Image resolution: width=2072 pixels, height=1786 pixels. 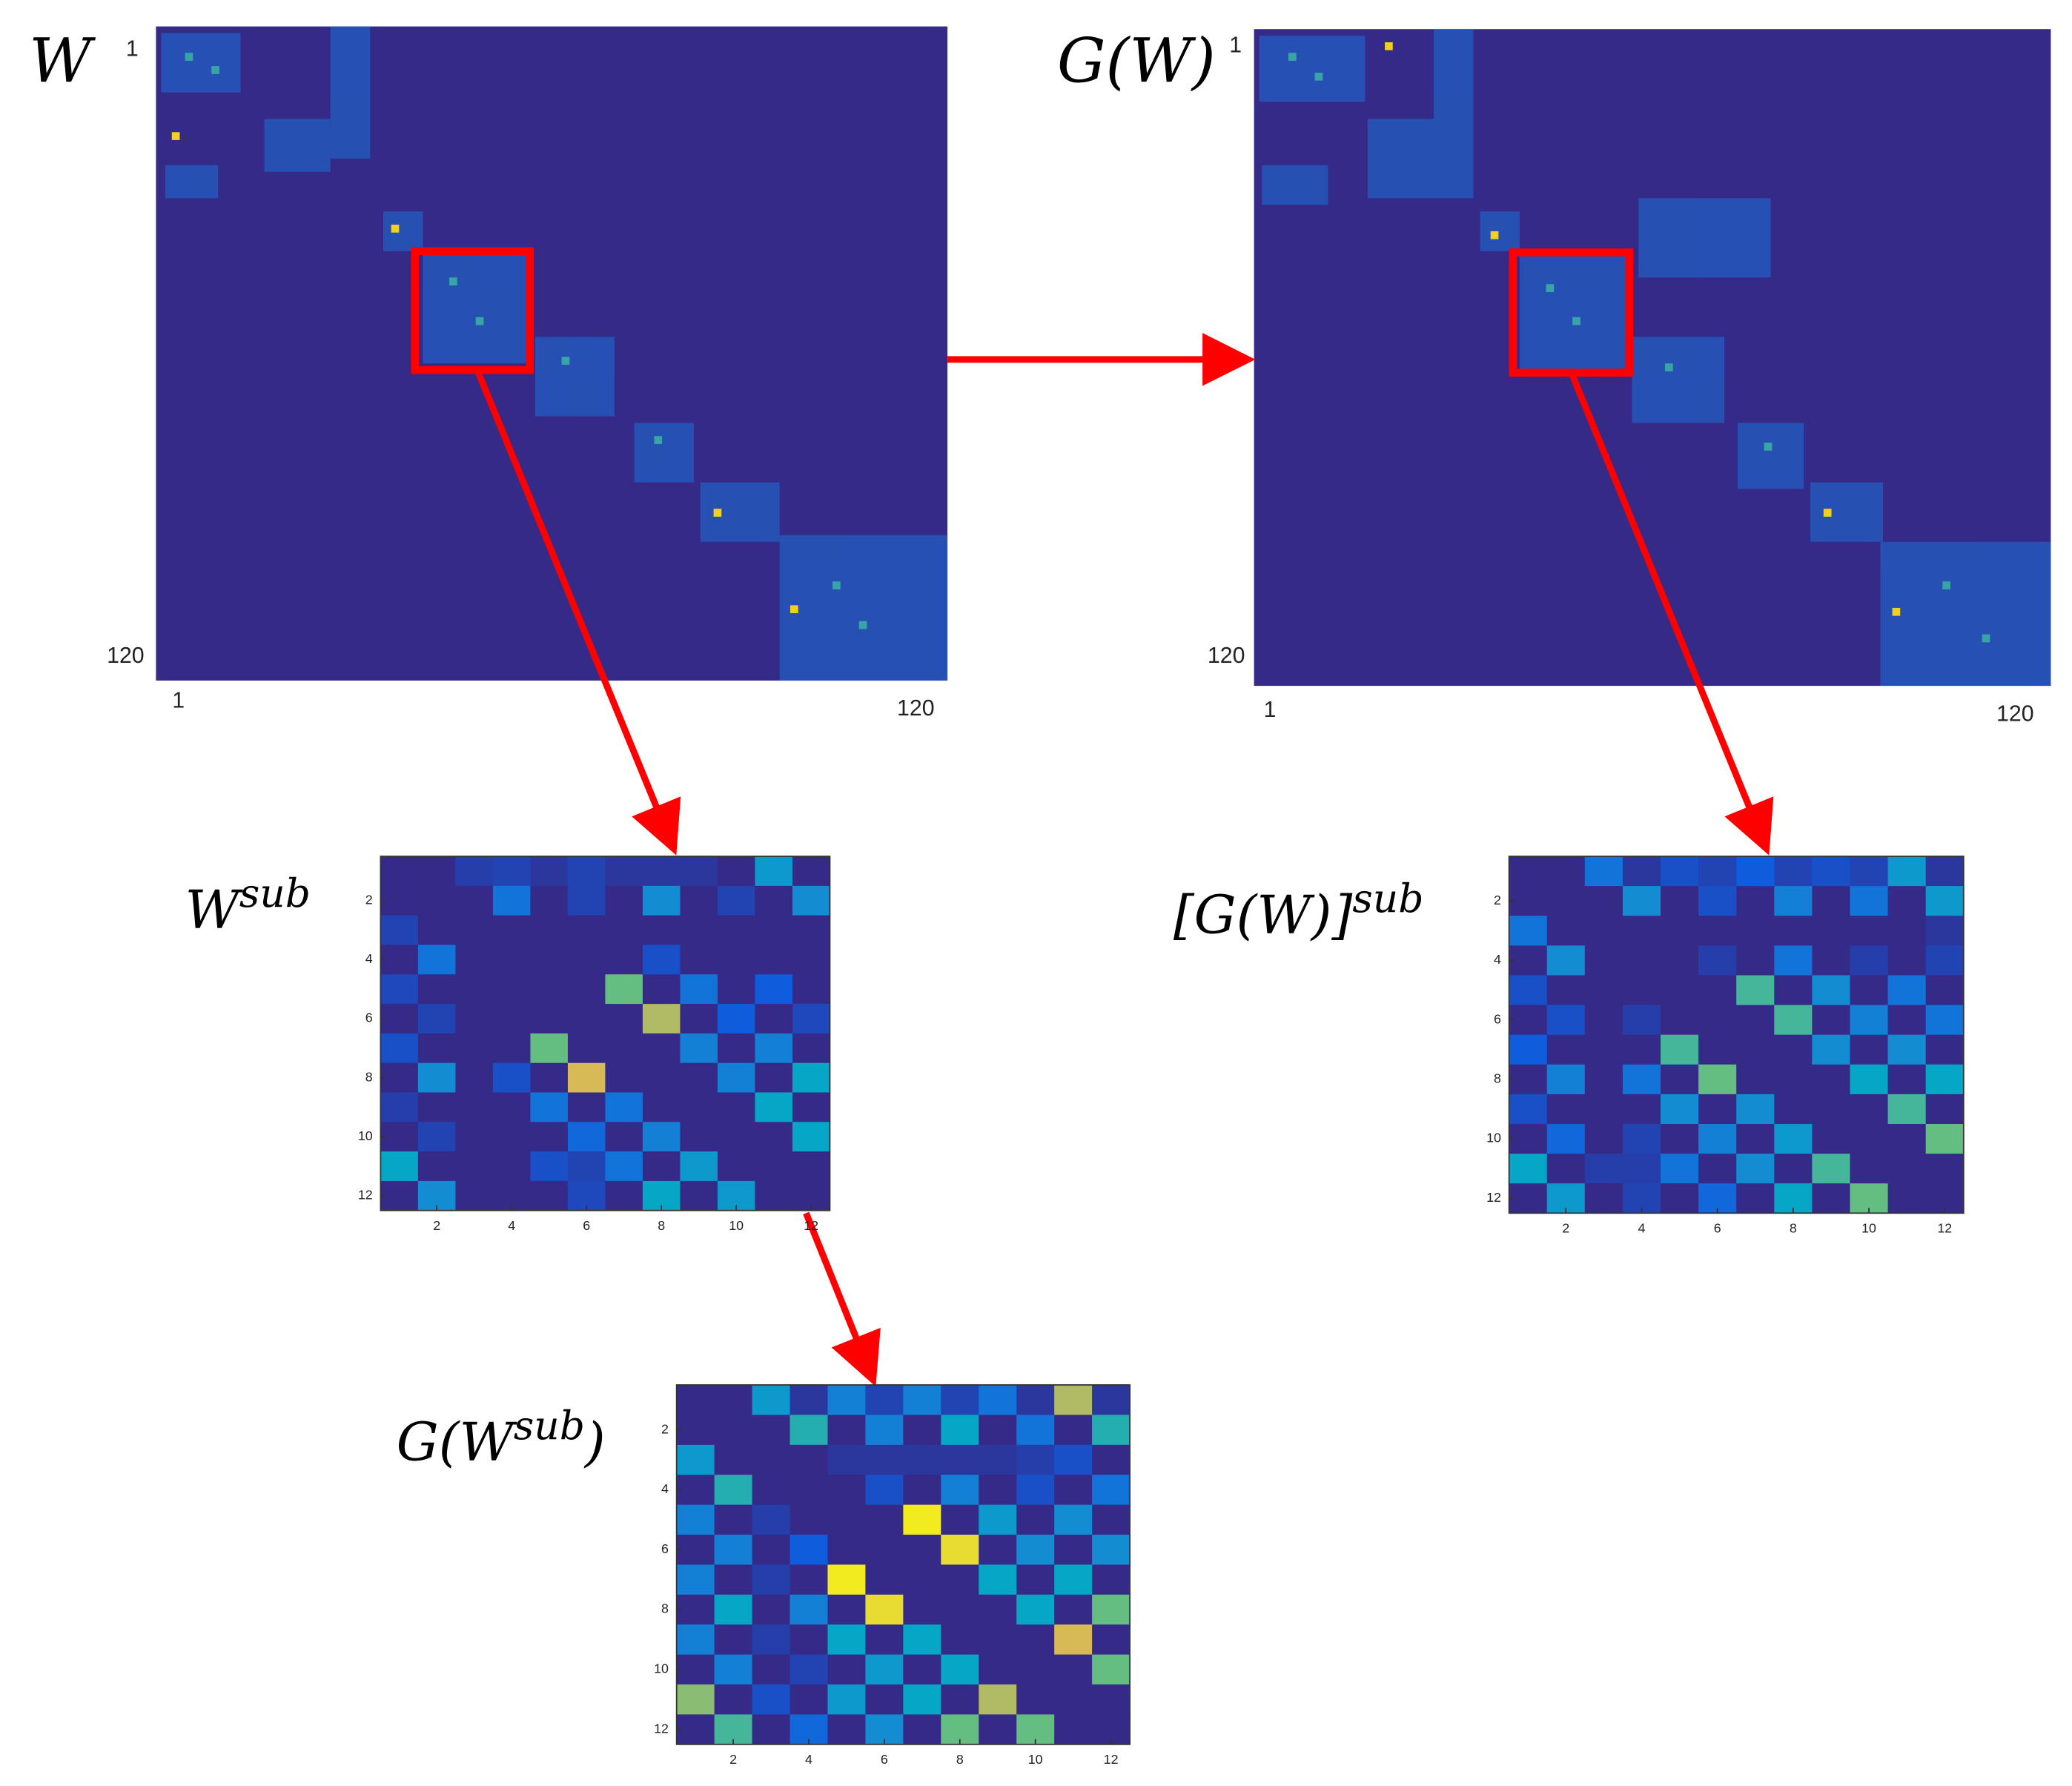 I want to click on label-main: G(W), so click(x=1136, y=62).